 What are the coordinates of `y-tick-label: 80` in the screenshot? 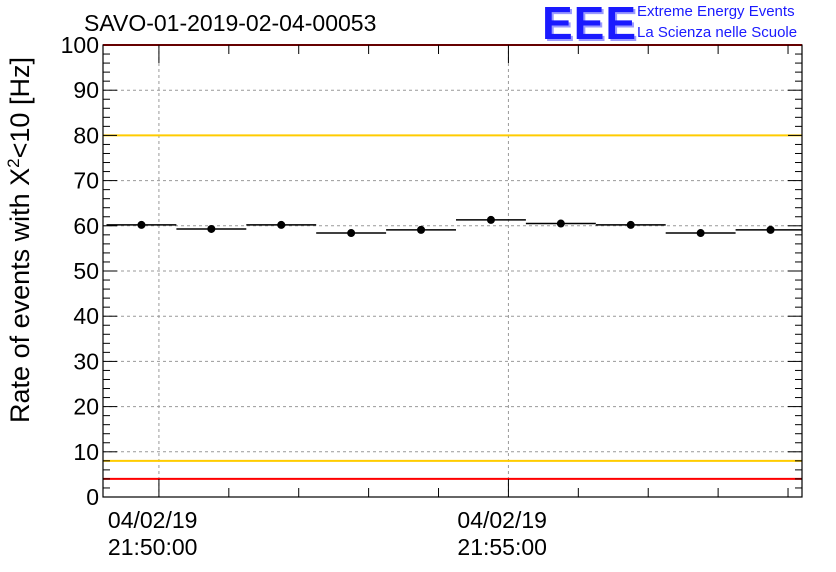 It's located at (86, 135).